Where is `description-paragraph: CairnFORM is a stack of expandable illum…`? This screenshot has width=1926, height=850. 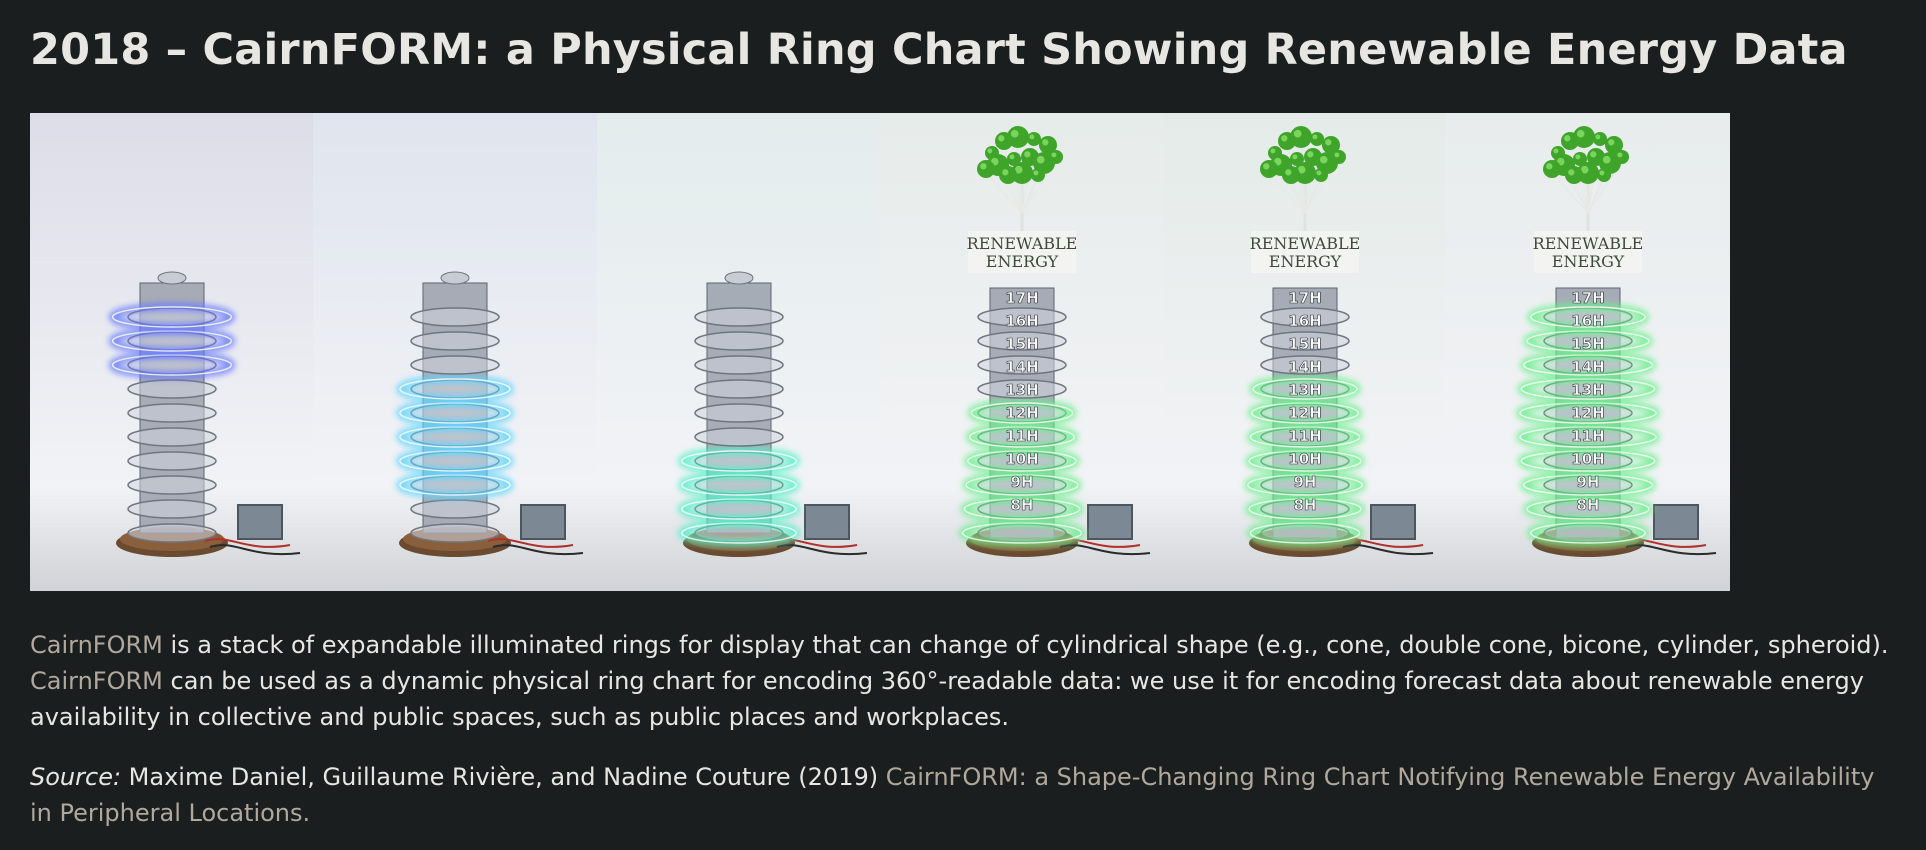
description-paragraph: CairnFORM is a stack of expandable illum… is located at coordinates (963, 681).